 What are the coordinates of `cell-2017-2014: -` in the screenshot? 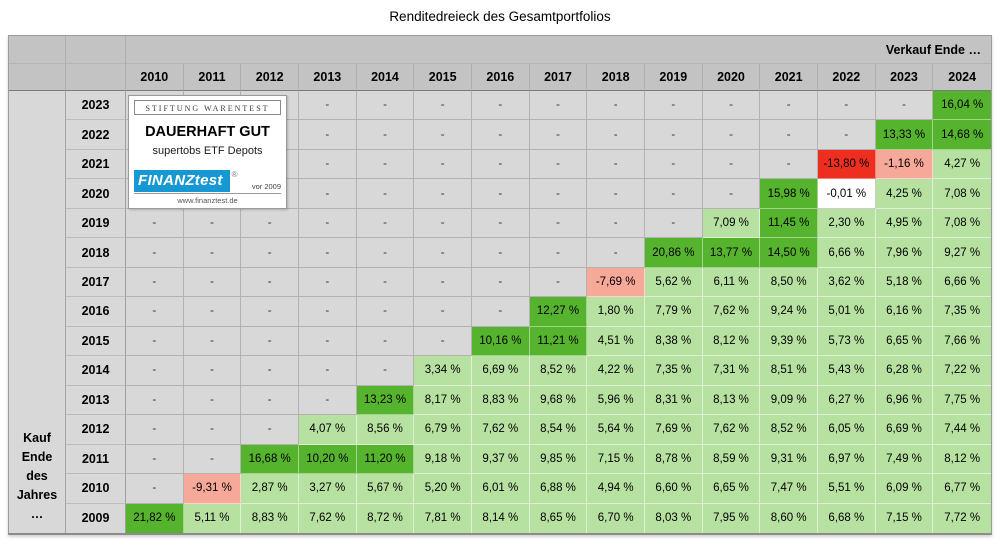 It's located at (385, 282).